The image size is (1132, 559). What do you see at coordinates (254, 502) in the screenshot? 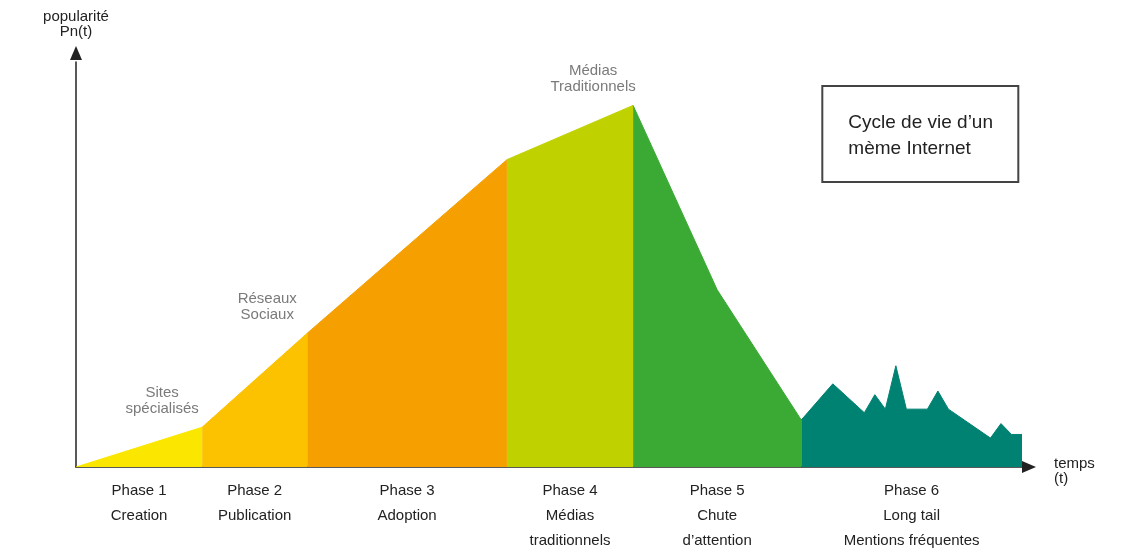
I see `series-label: Phase 2 Publication` at bounding box center [254, 502].